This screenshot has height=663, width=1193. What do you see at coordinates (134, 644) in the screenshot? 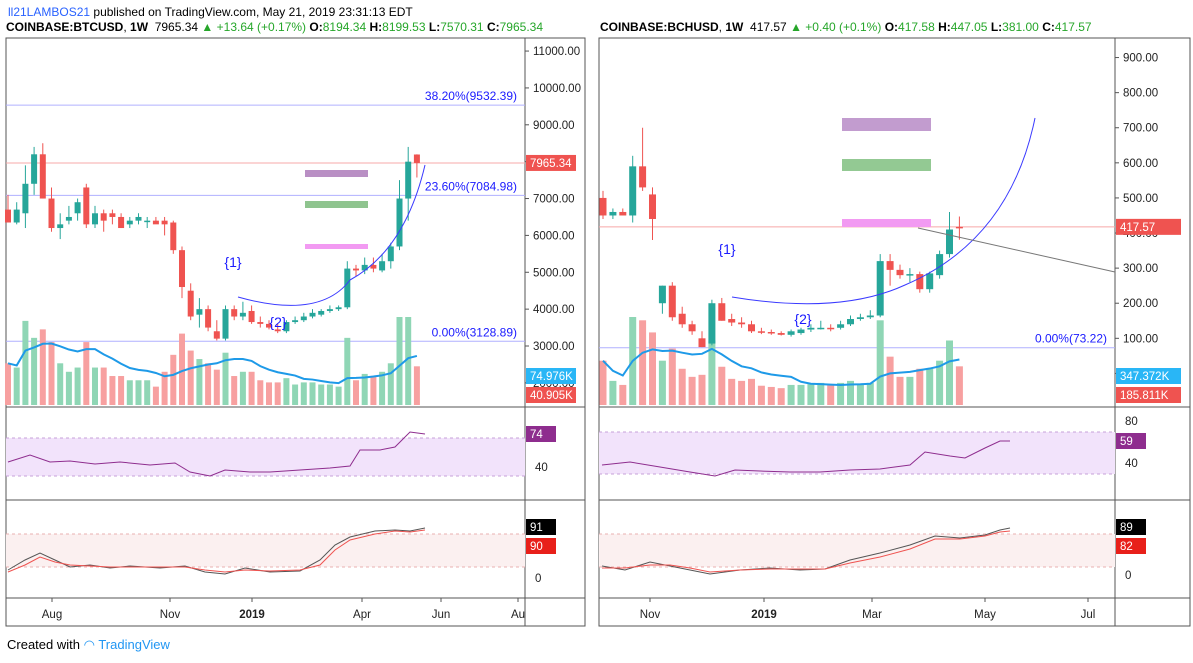
I see `tradingview-link: TradingView` at bounding box center [134, 644].